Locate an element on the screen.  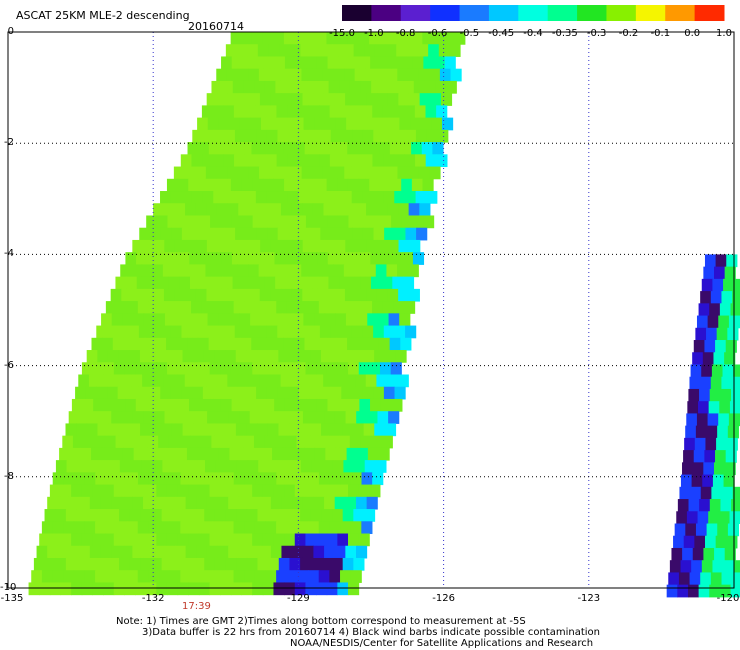
colorbar is located at coordinates (533, 13).